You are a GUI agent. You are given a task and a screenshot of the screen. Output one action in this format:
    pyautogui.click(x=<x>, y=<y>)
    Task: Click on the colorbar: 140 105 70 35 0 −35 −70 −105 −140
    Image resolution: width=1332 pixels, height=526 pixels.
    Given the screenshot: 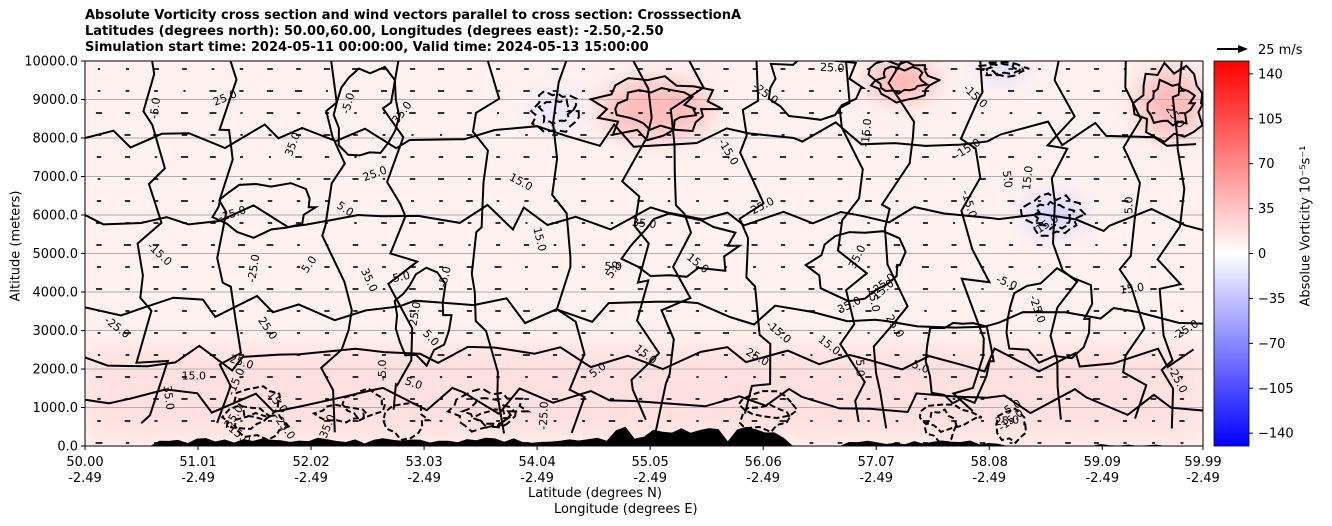 What is the action you would take?
    pyautogui.click(x=1253, y=253)
    